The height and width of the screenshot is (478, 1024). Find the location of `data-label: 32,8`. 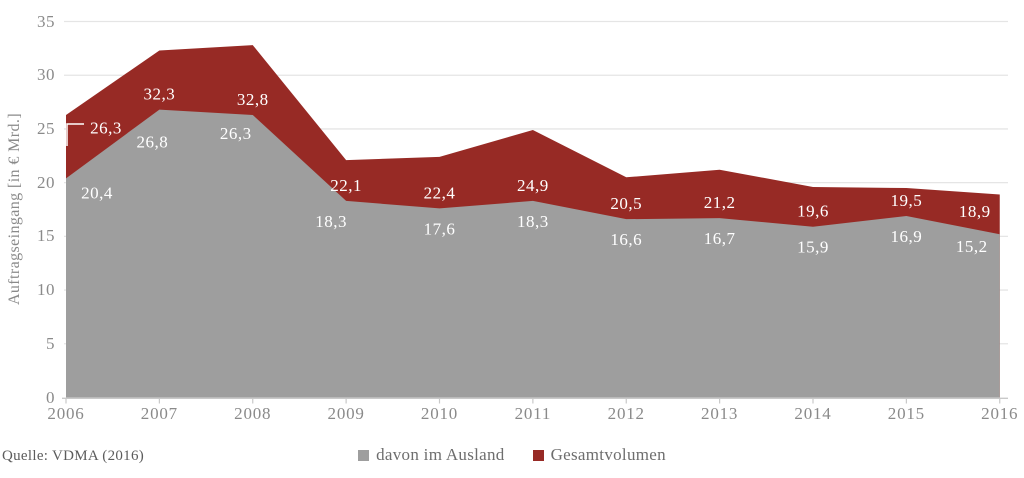

data-label: 32,8 is located at coordinates (253, 99).